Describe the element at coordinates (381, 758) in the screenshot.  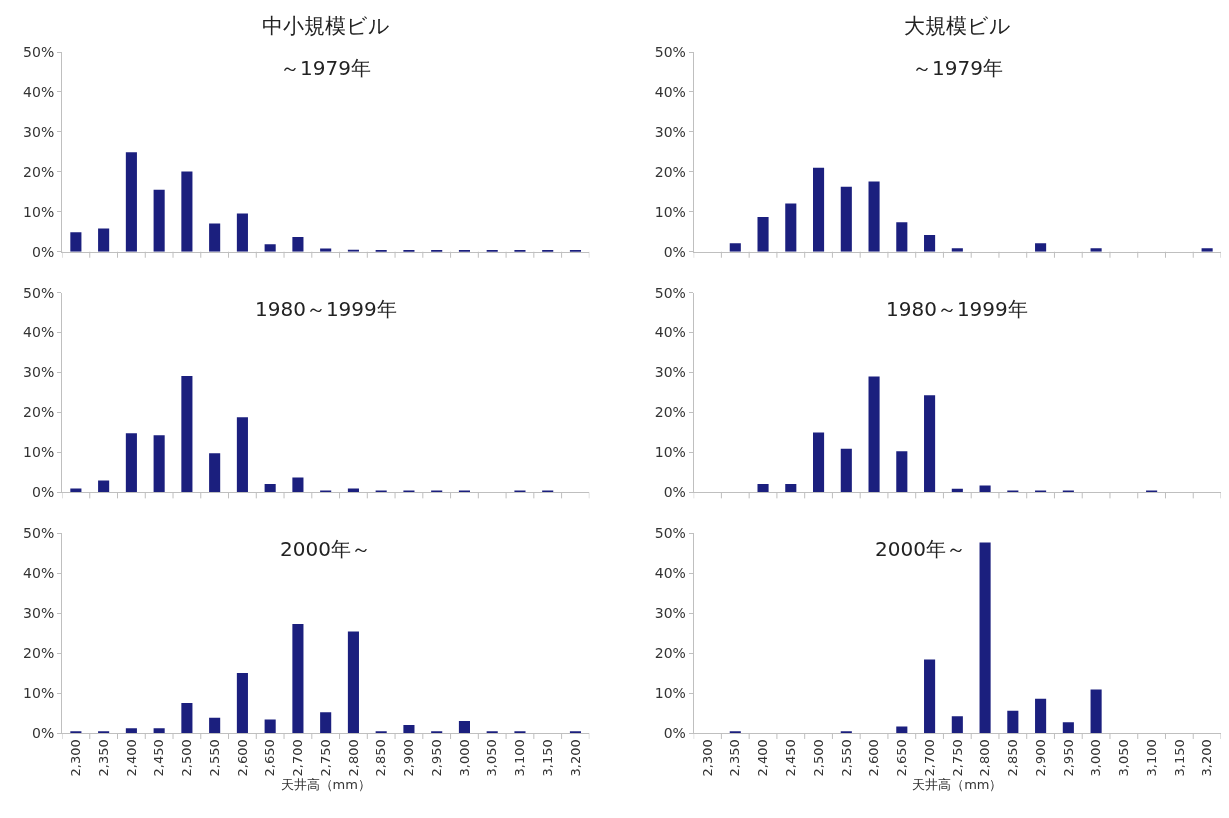
I see `x-tick-label: 2,850` at that location.